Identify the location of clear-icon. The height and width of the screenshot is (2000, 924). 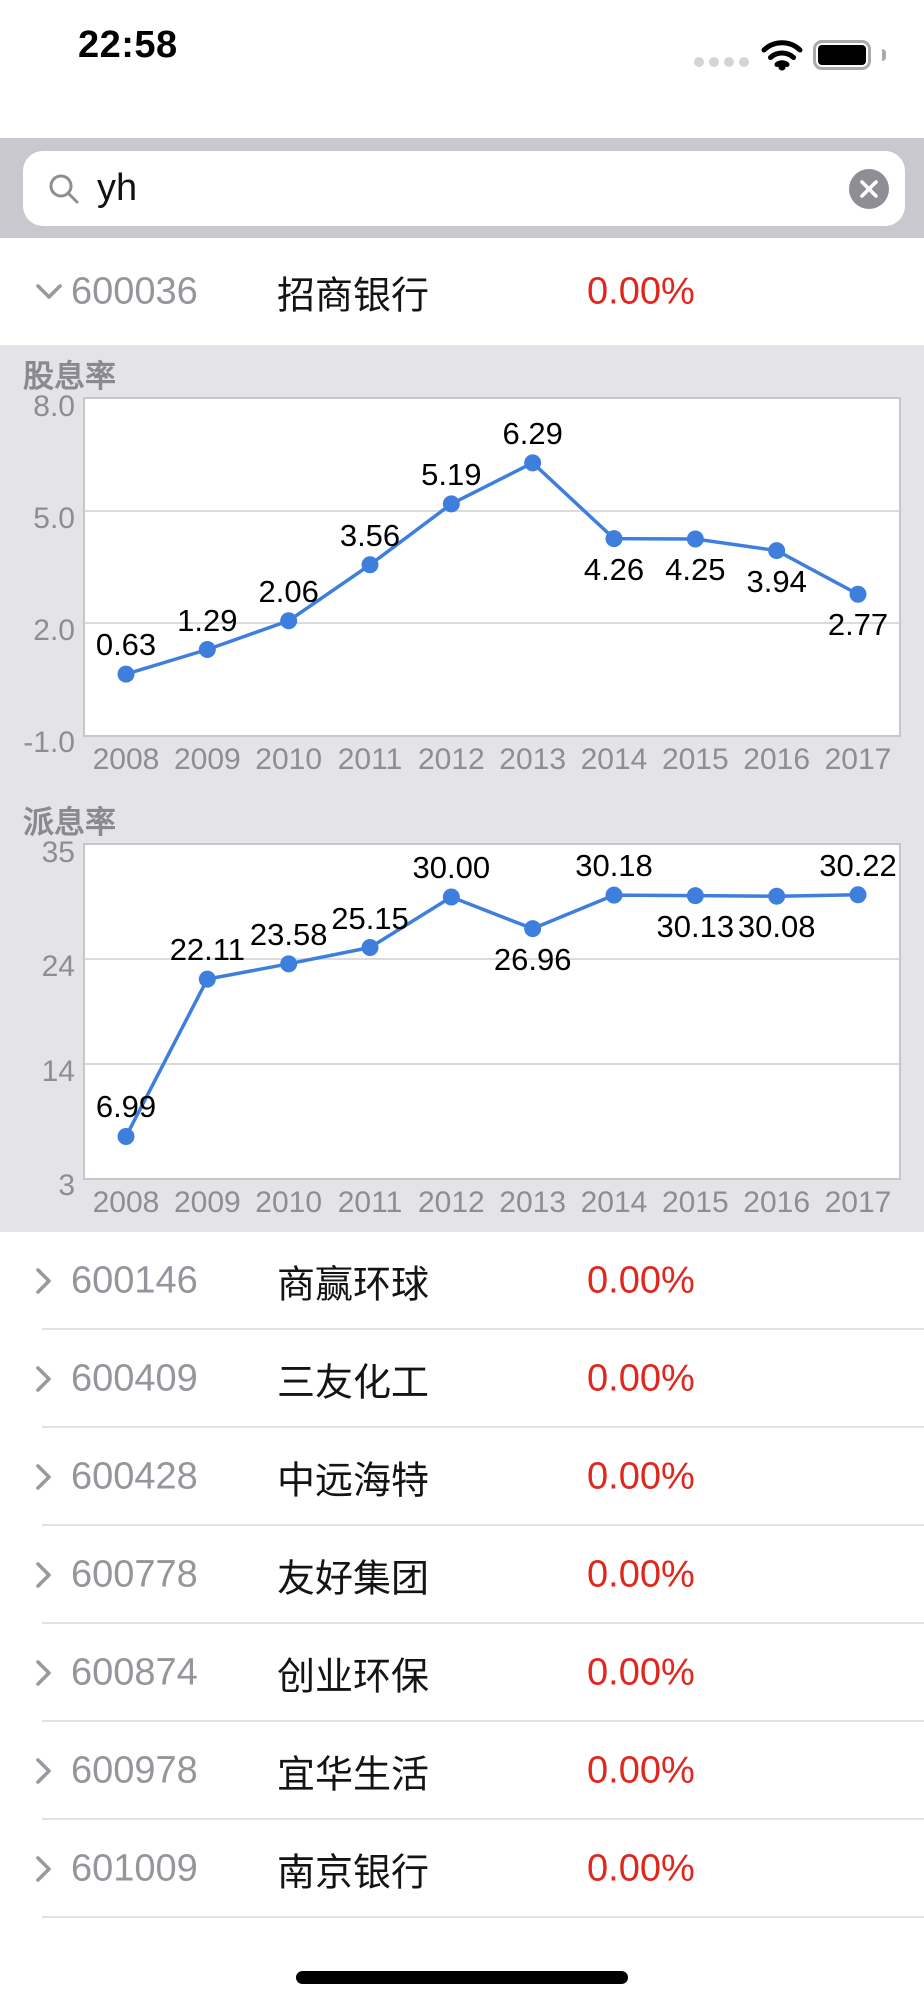
(869, 188).